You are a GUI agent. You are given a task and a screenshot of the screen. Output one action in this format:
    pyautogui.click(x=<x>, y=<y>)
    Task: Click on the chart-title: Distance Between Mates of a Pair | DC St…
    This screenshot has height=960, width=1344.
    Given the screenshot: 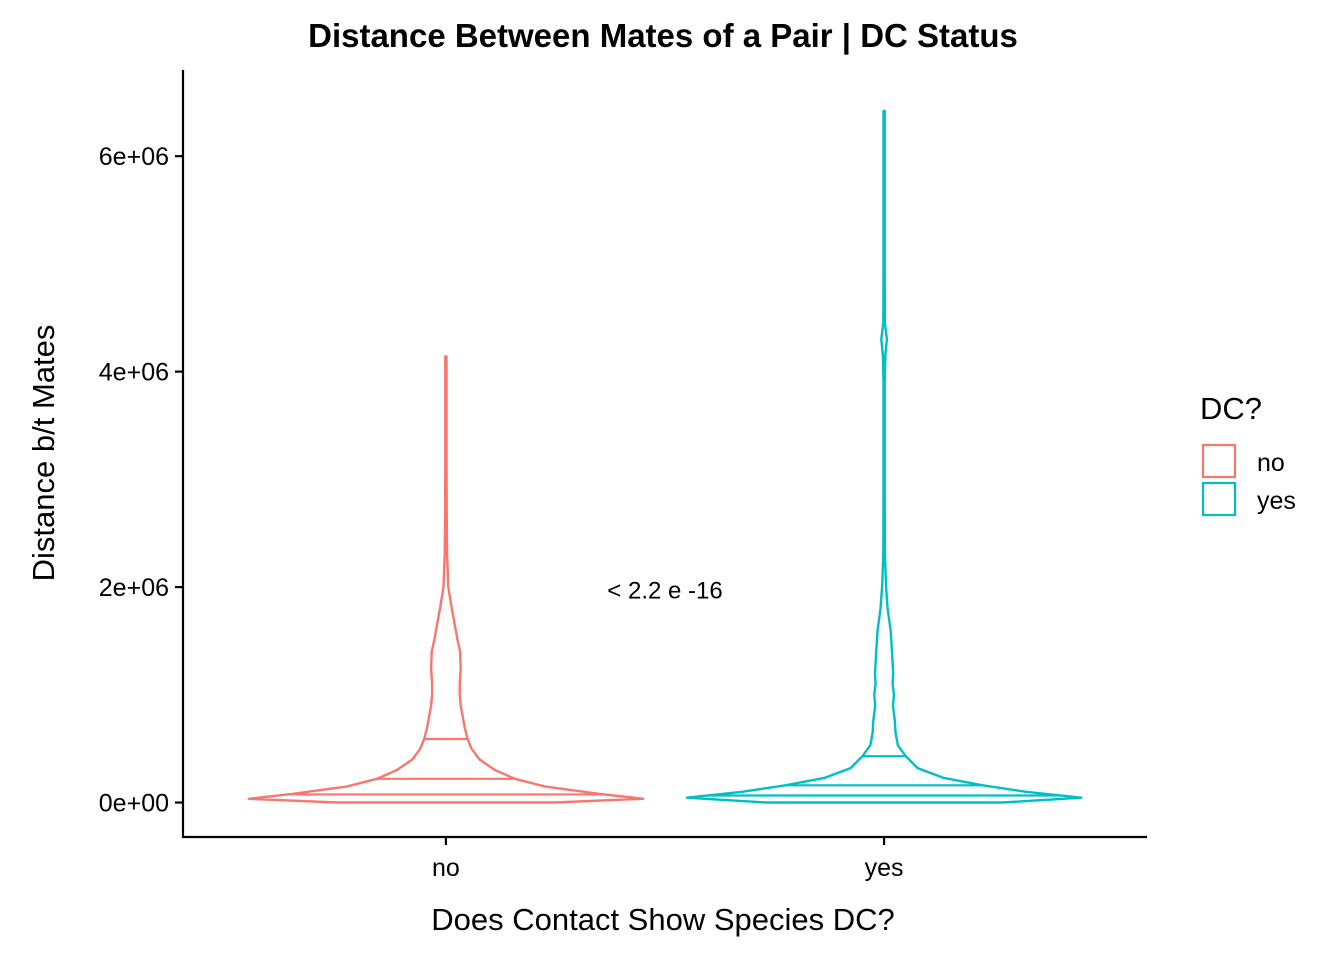 What is the action you would take?
    pyautogui.click(x=663, y=35)
    